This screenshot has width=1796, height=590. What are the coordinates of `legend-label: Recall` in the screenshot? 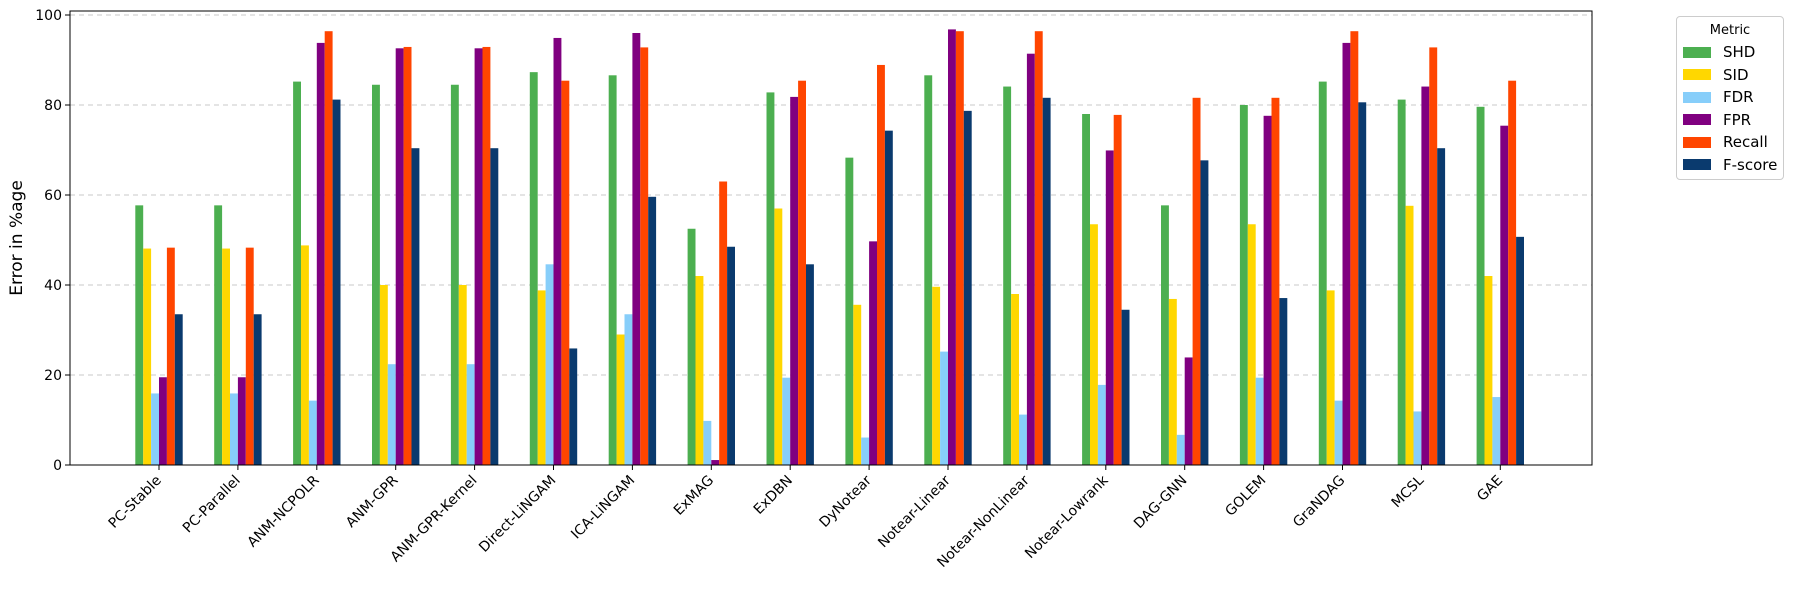 It's located at (1745, 142).